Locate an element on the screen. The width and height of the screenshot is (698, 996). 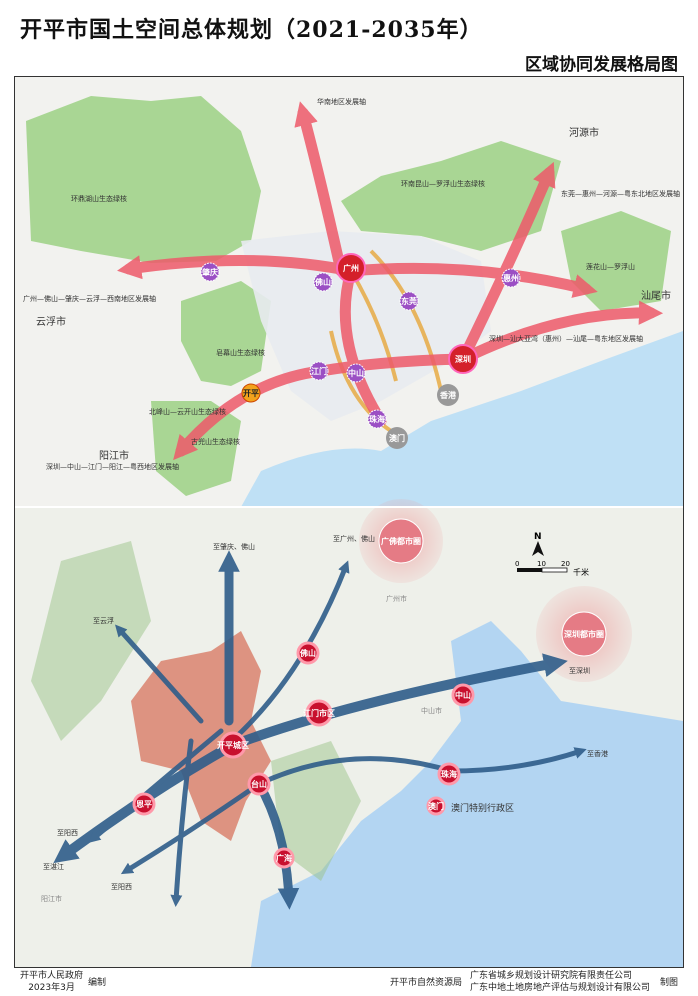
node-enping: 恩平 is located at coordinates (144, 804).